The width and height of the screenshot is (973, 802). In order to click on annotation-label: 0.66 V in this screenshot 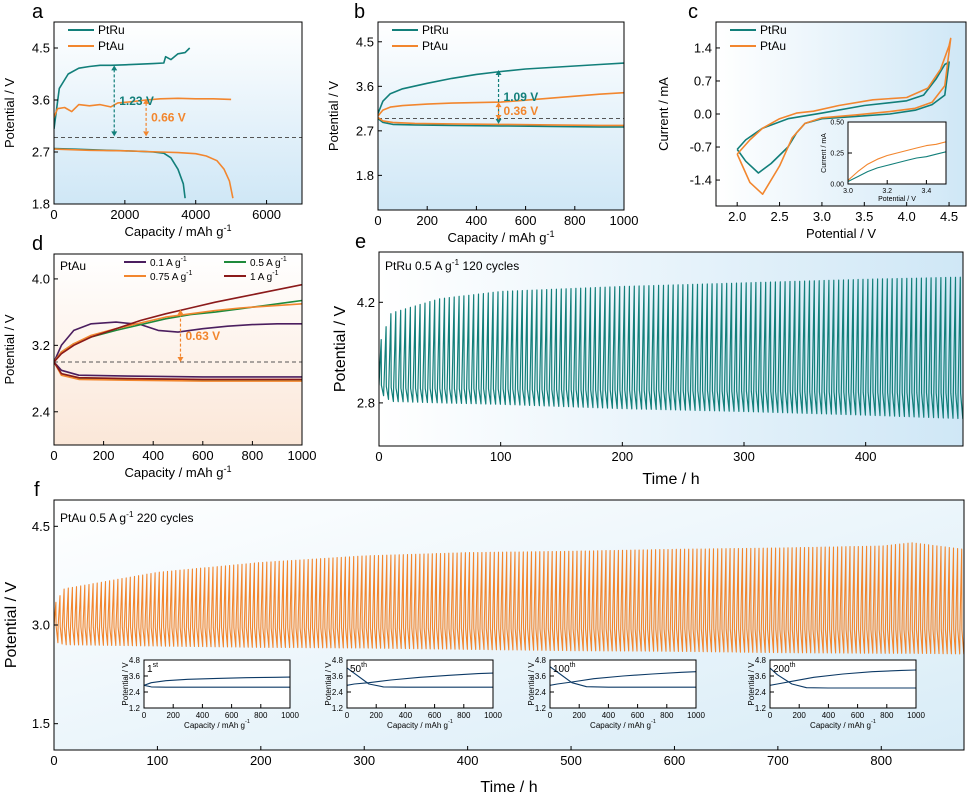, I will do `click(168, 118)`.